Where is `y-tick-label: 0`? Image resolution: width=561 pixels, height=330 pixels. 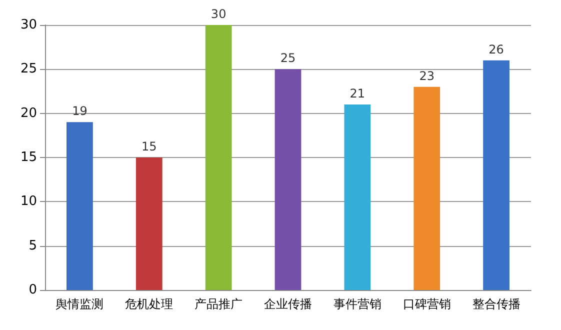
y-tick-label: 0 is located at coordinates (32, 290).